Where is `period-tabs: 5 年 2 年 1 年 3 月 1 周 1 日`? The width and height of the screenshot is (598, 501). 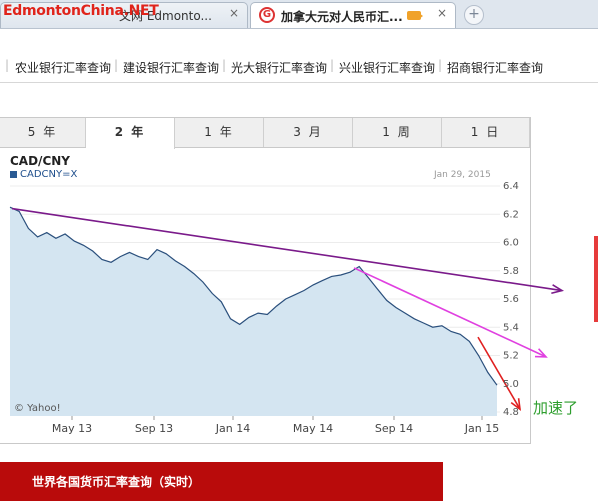 period-tabs: 5 年 2 年 1 年 3 月 1 周 1 日 is located at coordinates (265, 133).